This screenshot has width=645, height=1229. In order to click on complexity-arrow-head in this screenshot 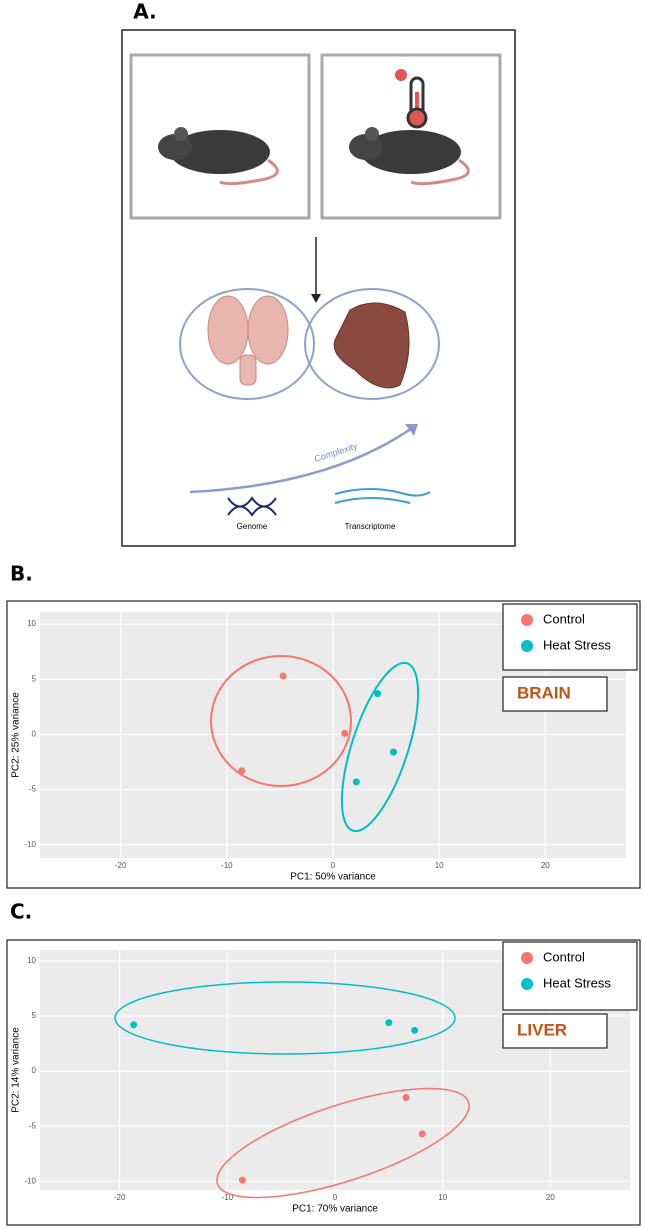, I will do `click(411, 430)`.